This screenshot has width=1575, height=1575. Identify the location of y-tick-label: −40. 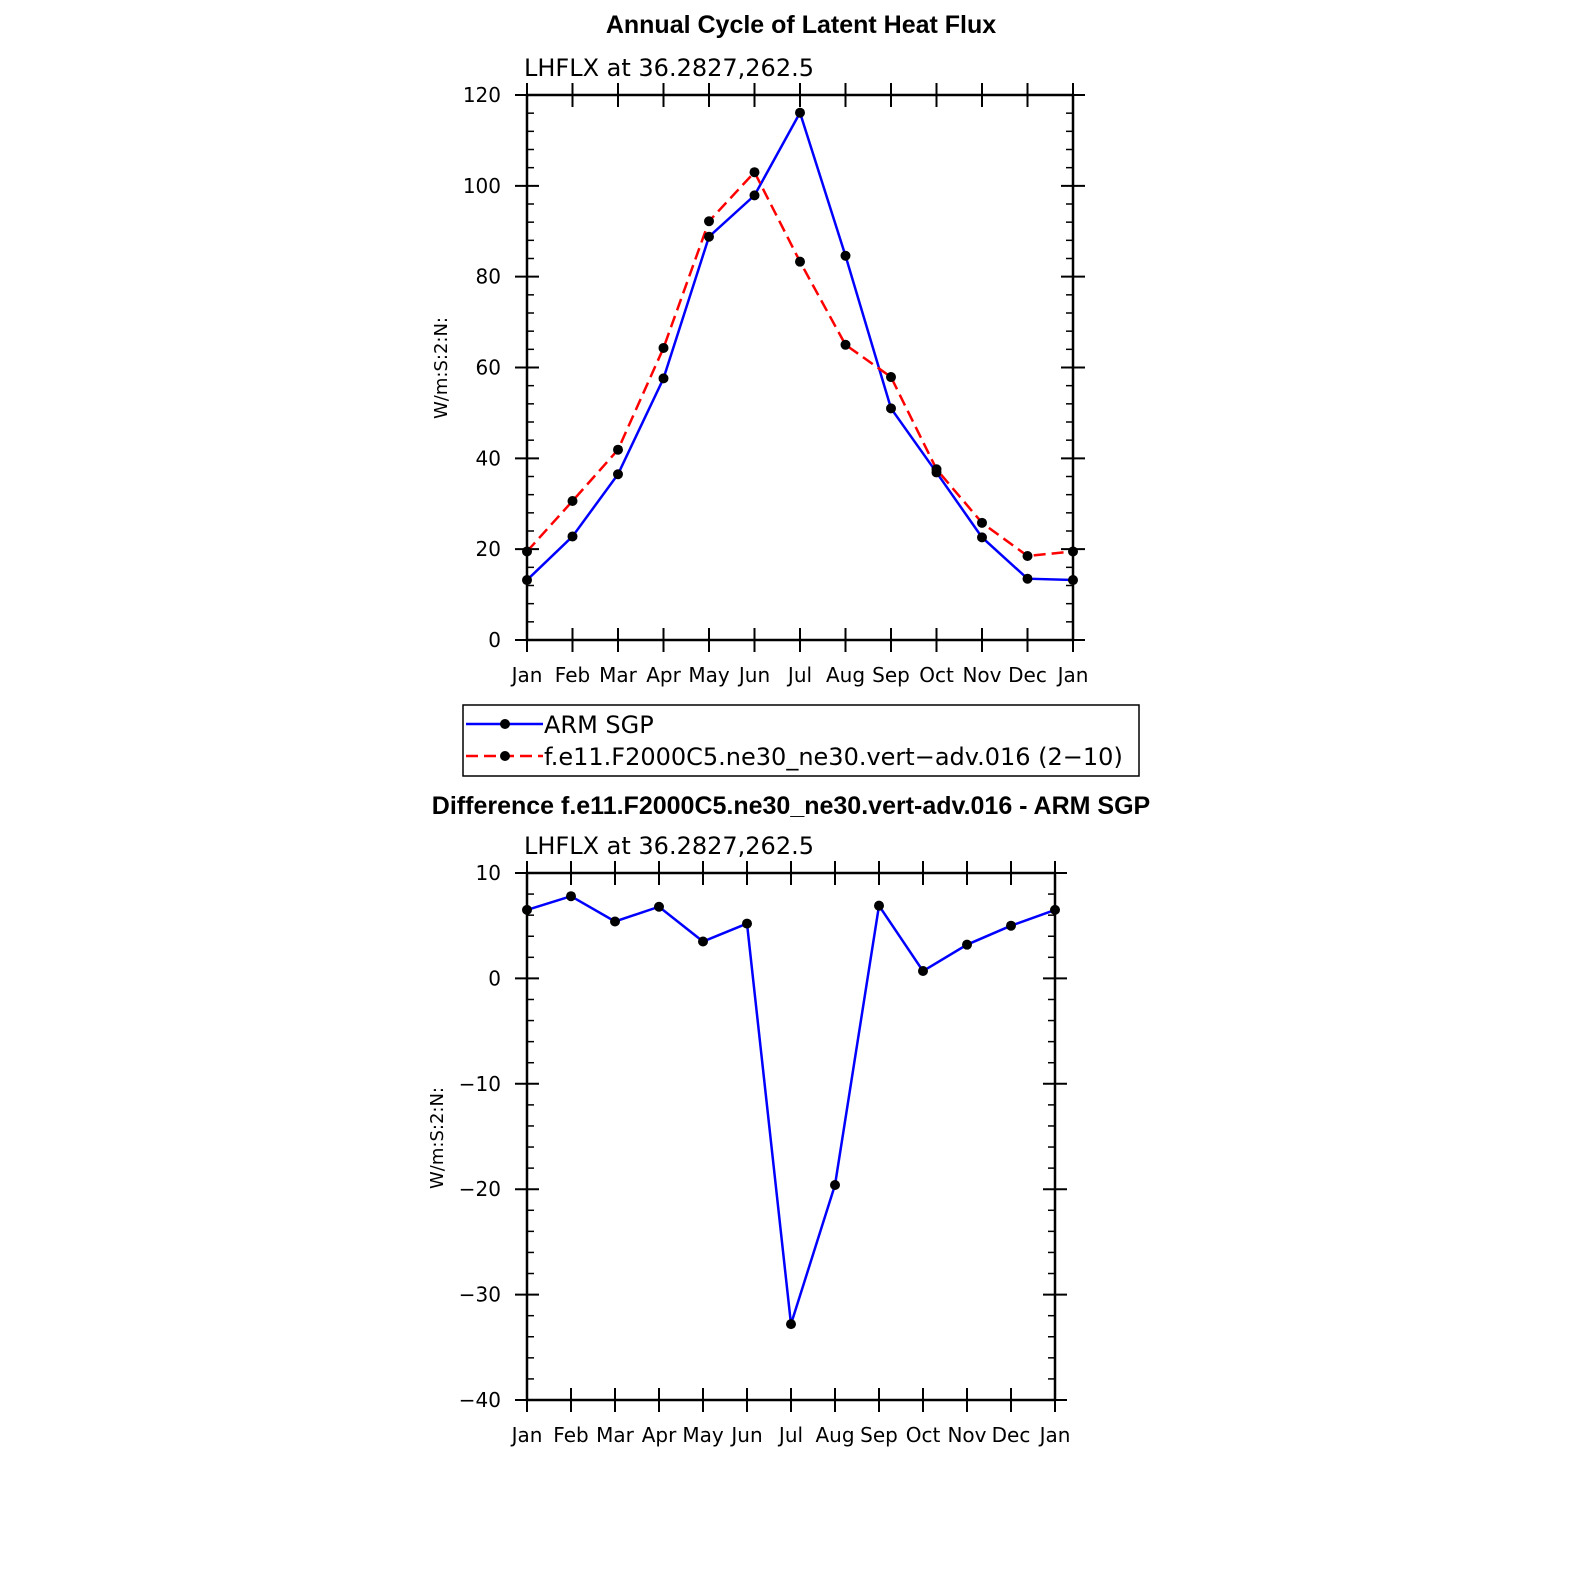
(480, 1400).